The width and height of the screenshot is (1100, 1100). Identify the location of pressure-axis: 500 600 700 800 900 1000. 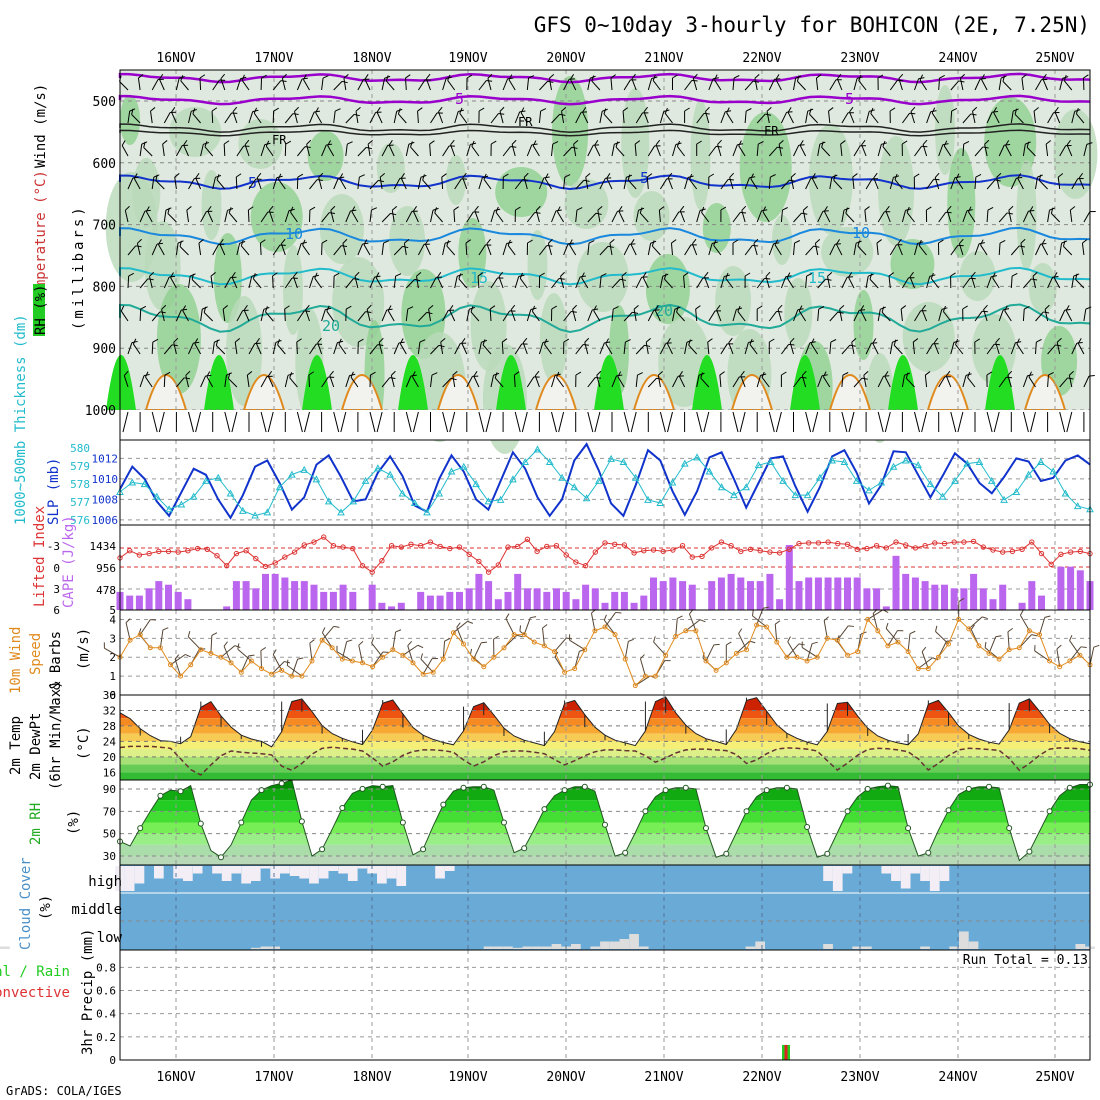
(100, 257).